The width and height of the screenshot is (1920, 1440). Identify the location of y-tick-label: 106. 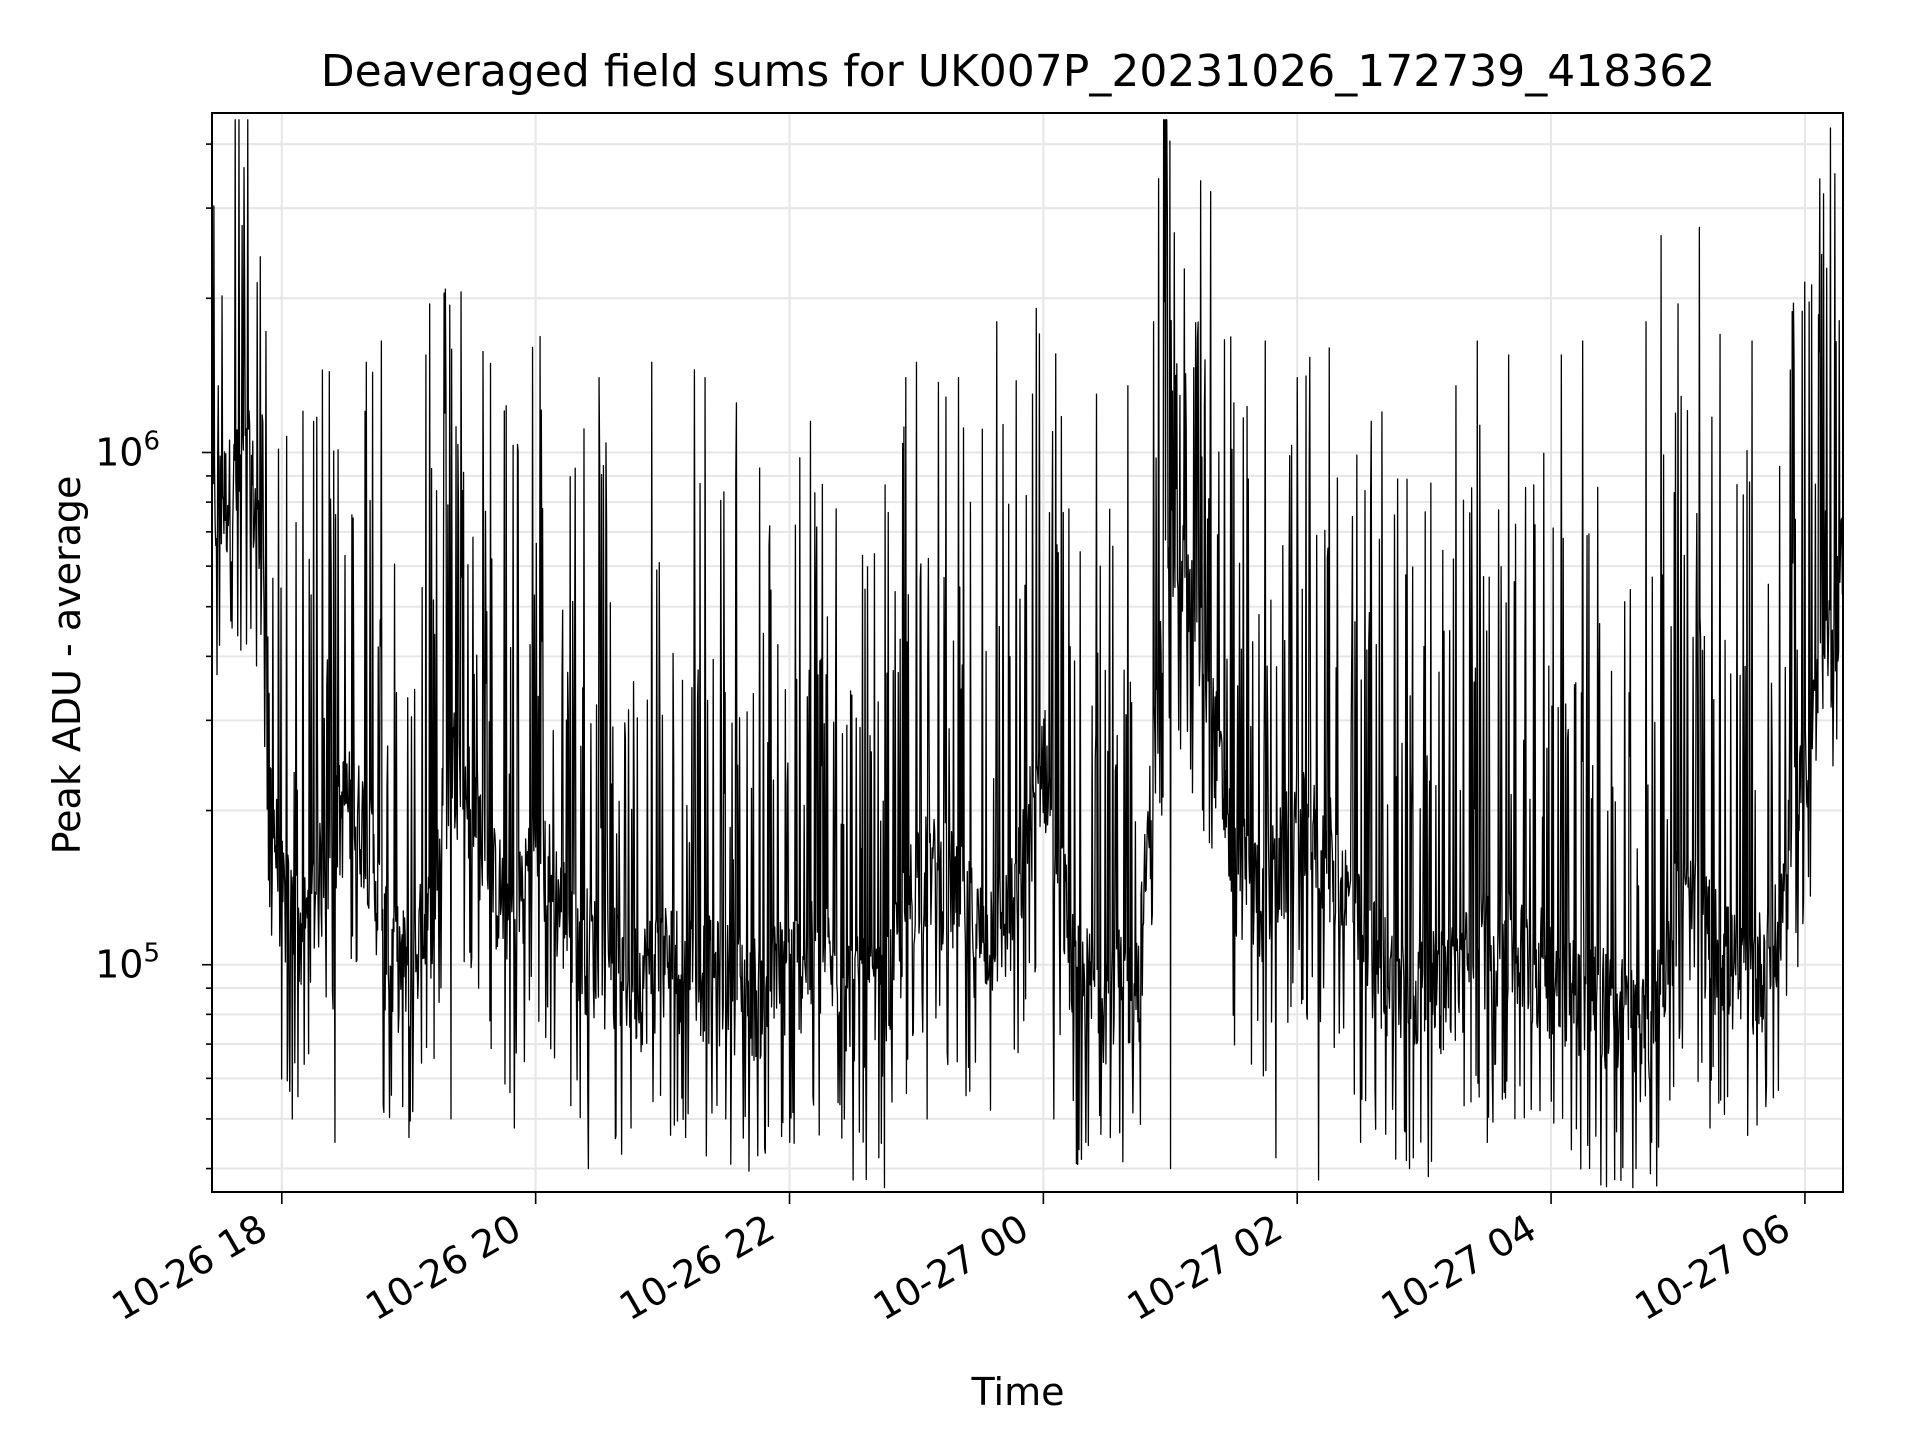
(127, 450).